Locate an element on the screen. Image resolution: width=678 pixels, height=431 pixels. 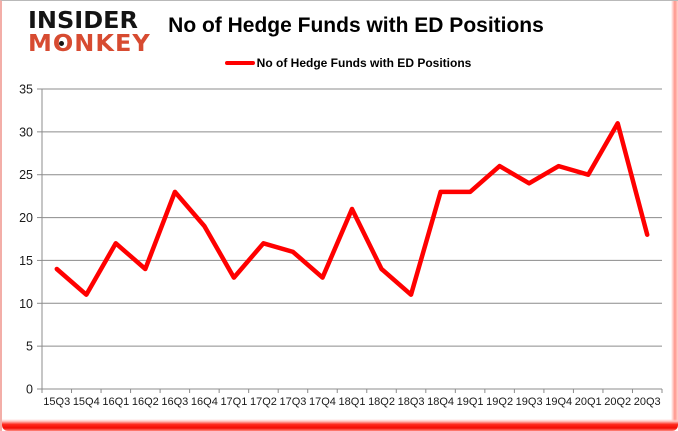
x-tick-label: 16Q1 is located at coordinates (115, 402).